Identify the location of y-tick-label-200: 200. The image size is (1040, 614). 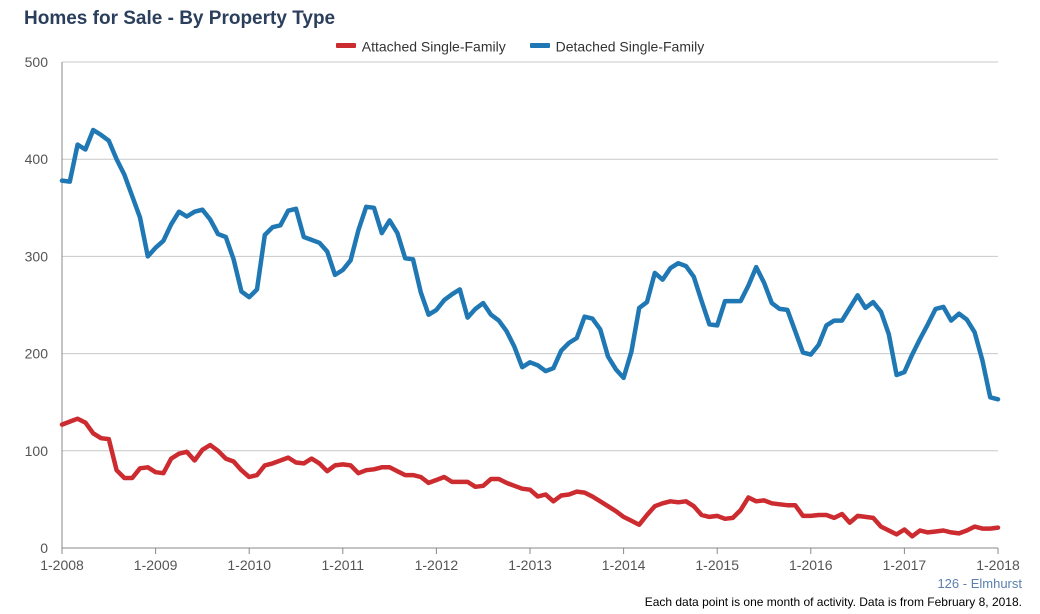
(37, 354).